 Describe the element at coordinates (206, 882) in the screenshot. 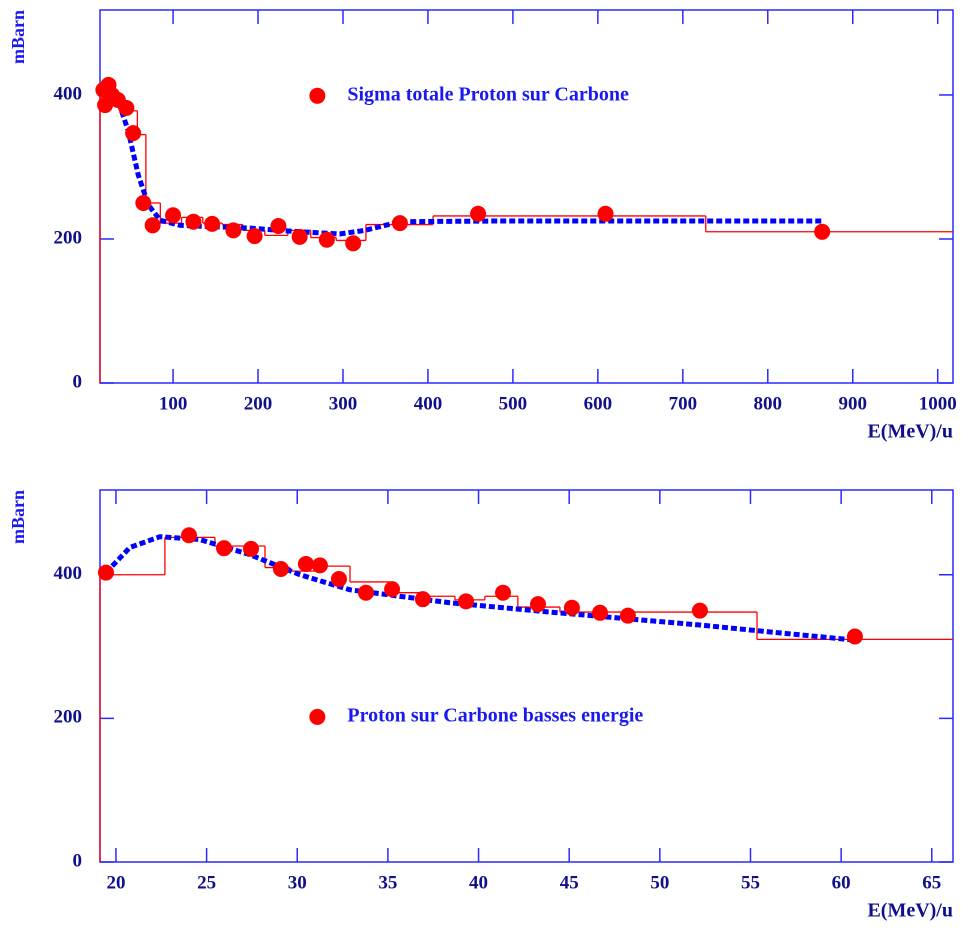

I see `x-tick-label: 25` at that location.